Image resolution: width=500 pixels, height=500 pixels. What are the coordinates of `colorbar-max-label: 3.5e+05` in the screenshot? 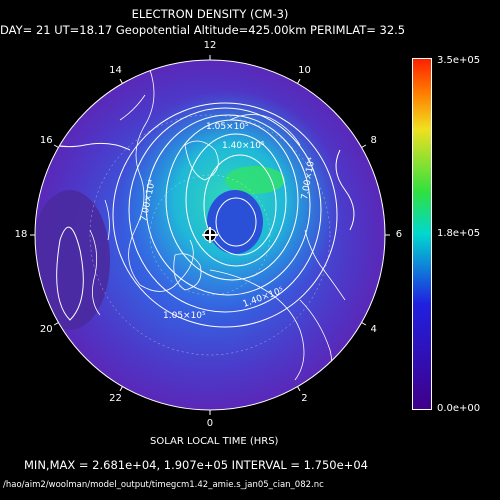 It's located at (459, 60).